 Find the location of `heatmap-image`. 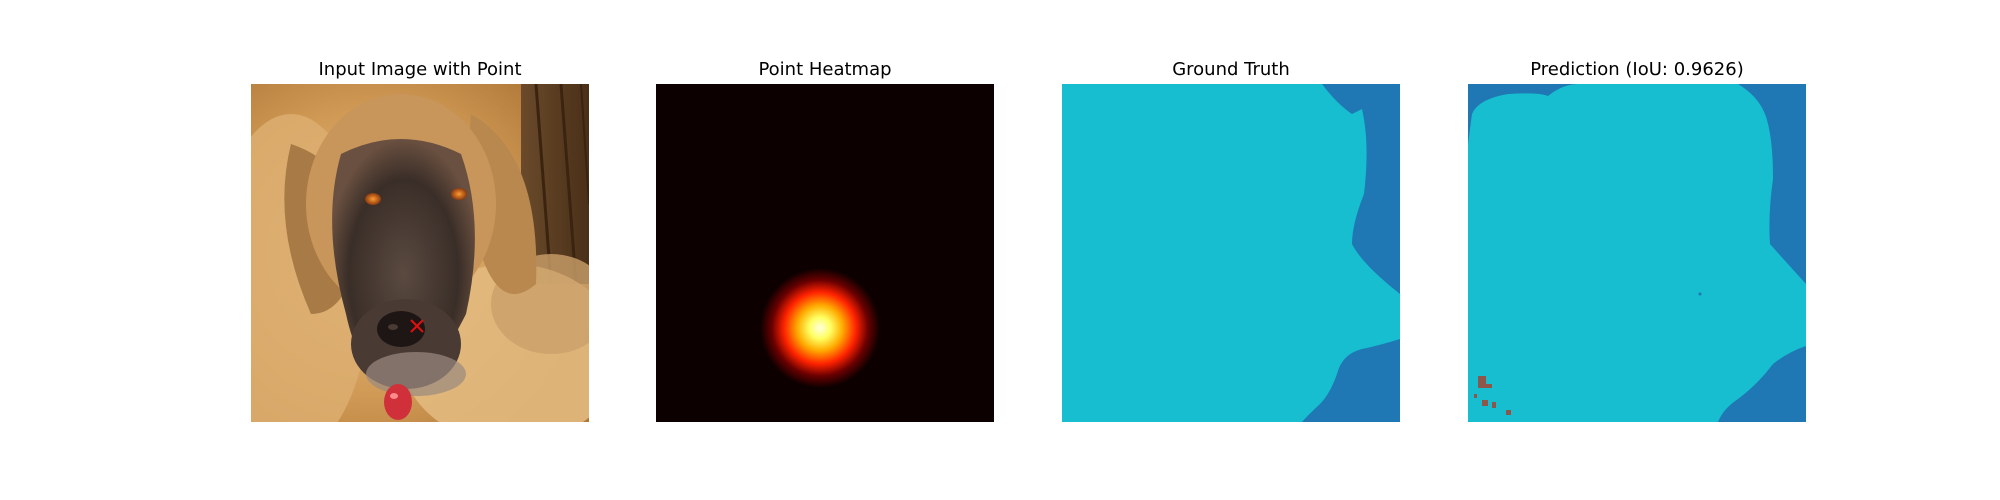

heatmap-image is located at coordinates (825, 253).